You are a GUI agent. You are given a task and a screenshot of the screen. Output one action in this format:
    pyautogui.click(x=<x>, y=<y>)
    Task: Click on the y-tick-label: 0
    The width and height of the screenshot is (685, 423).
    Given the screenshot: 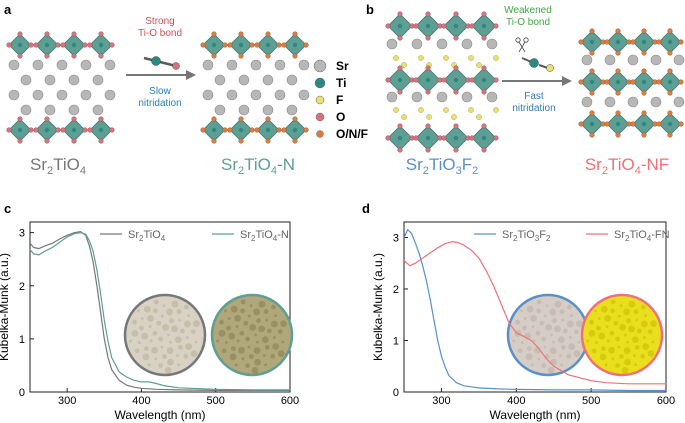 What is the action you would take?
    pyautogui.click(x=396, y=393)
    